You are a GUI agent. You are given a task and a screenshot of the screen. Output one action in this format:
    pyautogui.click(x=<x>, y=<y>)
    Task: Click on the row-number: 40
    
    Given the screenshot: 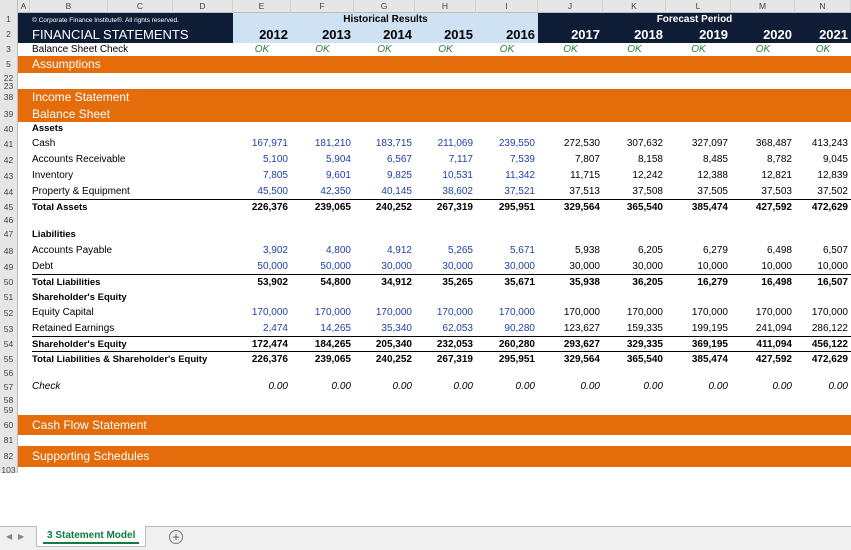 What is the action you would take?
    pyautogui.click(x=9, y=129)
    